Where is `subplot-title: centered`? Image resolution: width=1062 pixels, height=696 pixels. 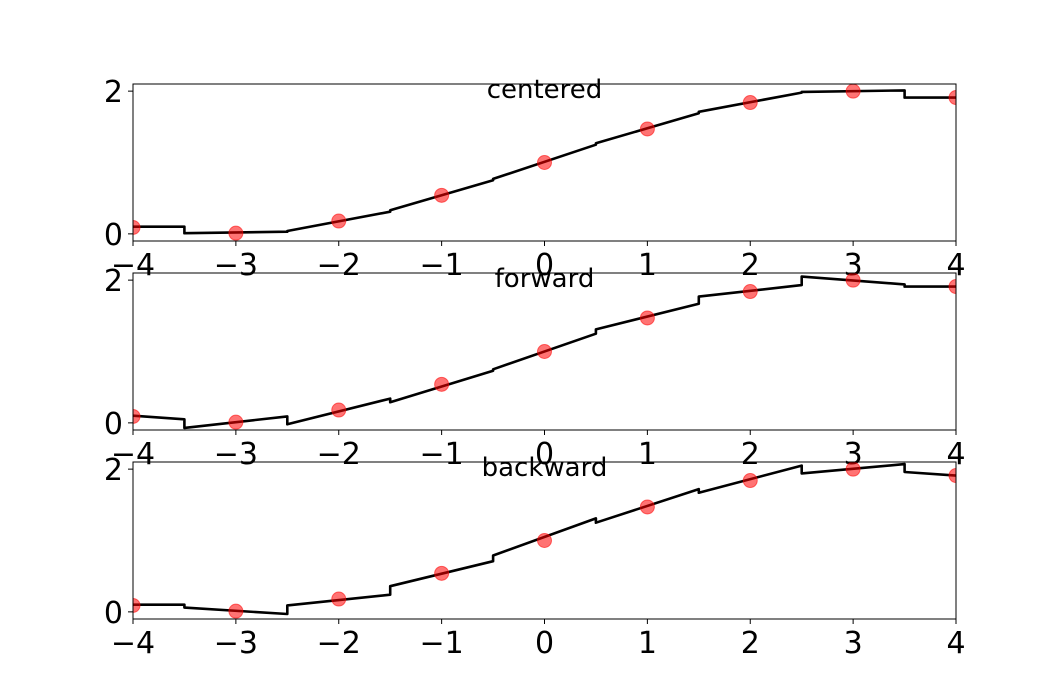
subplot-title: centered is located at coordinates (545, 90).